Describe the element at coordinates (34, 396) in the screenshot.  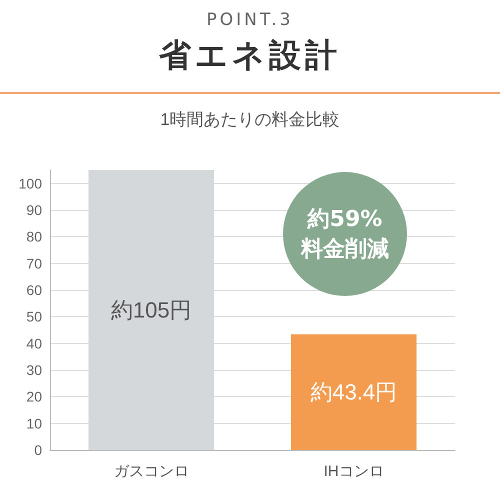
I see `y-tick-label: 20` at that location.